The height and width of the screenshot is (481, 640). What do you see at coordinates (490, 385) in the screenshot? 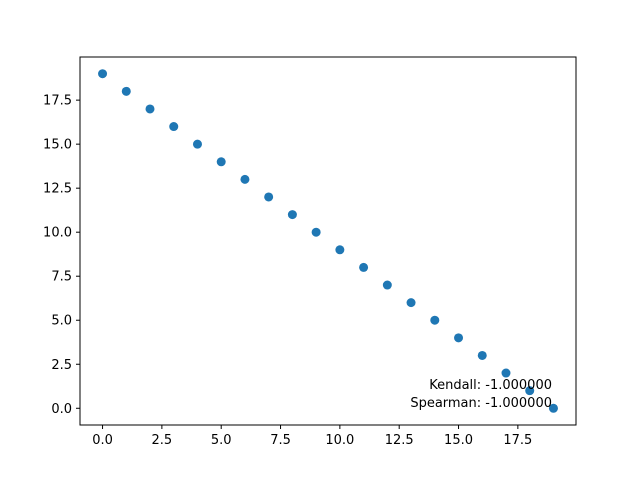
I see `kendall-annotation: Kendall: -1.000000` at bounding box center [490, 385].